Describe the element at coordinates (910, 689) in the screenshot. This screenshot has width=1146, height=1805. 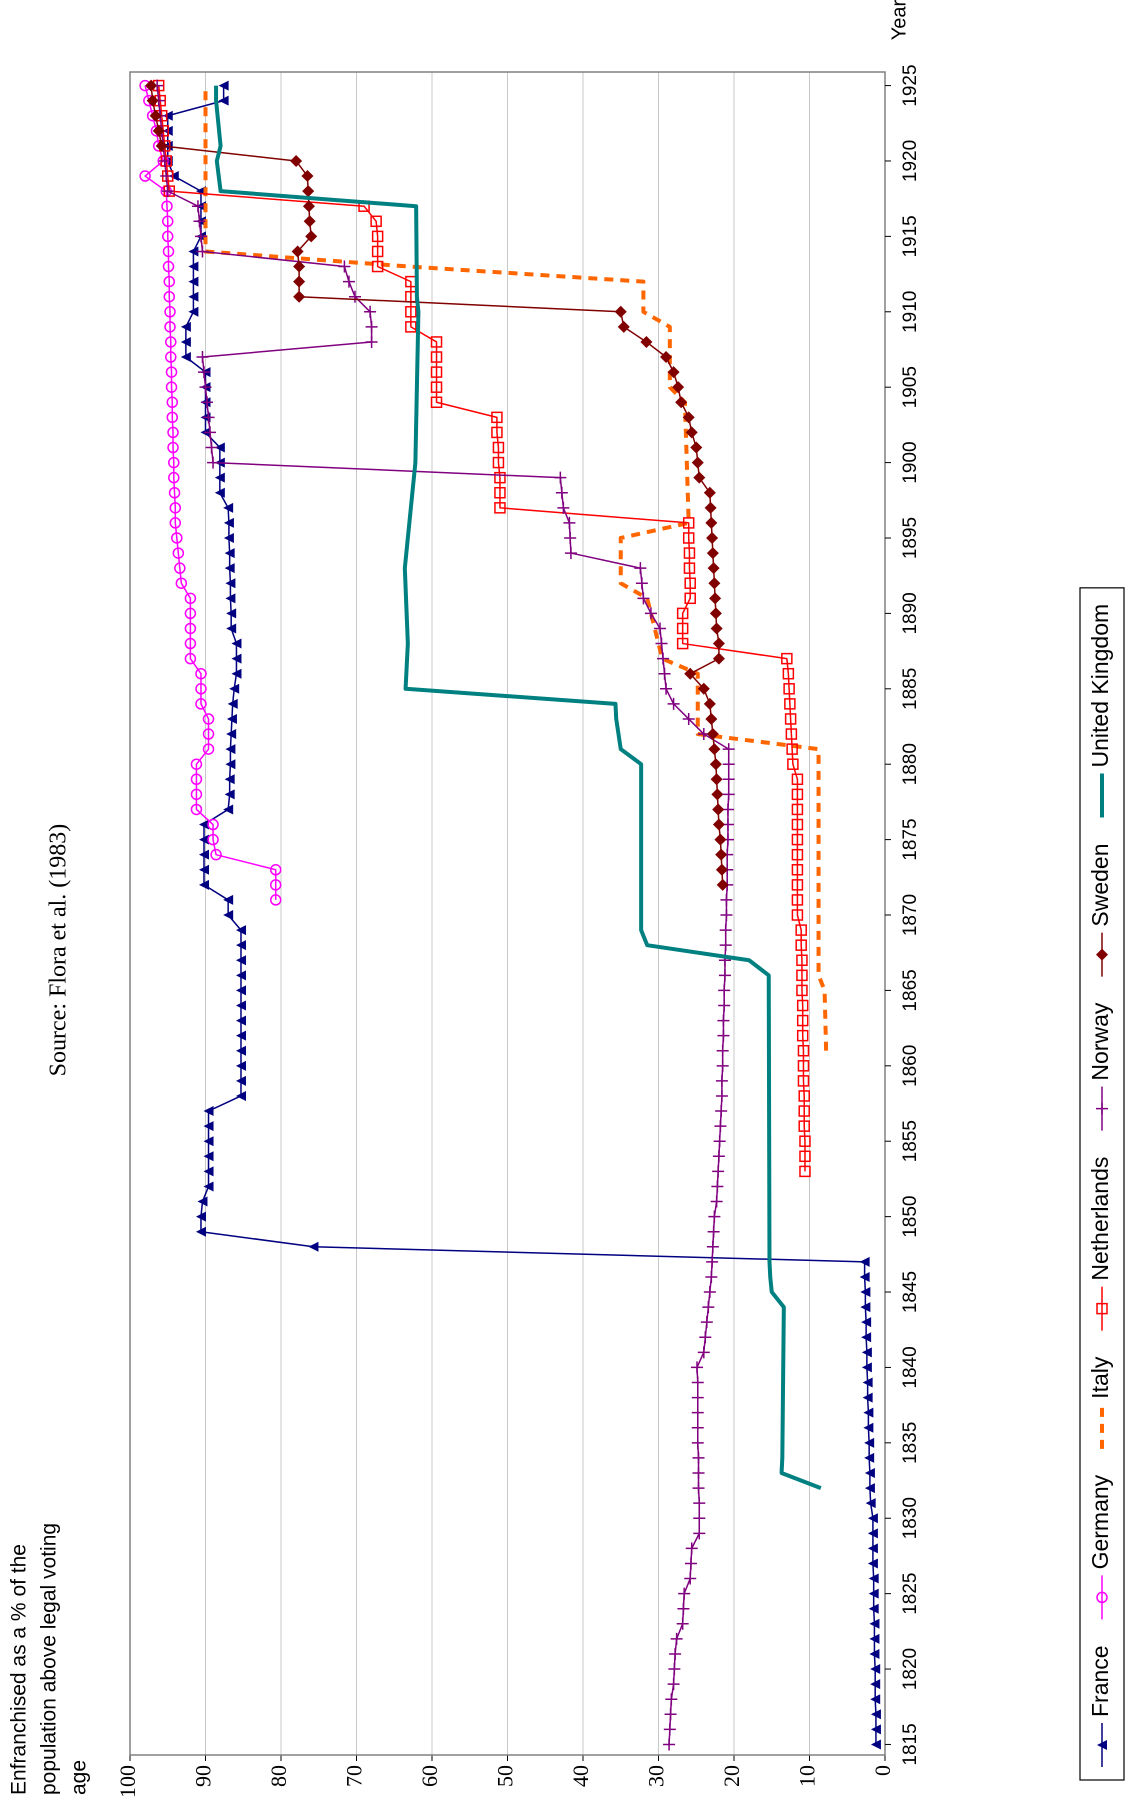
I see `x-tick-label: 1885` at that location.